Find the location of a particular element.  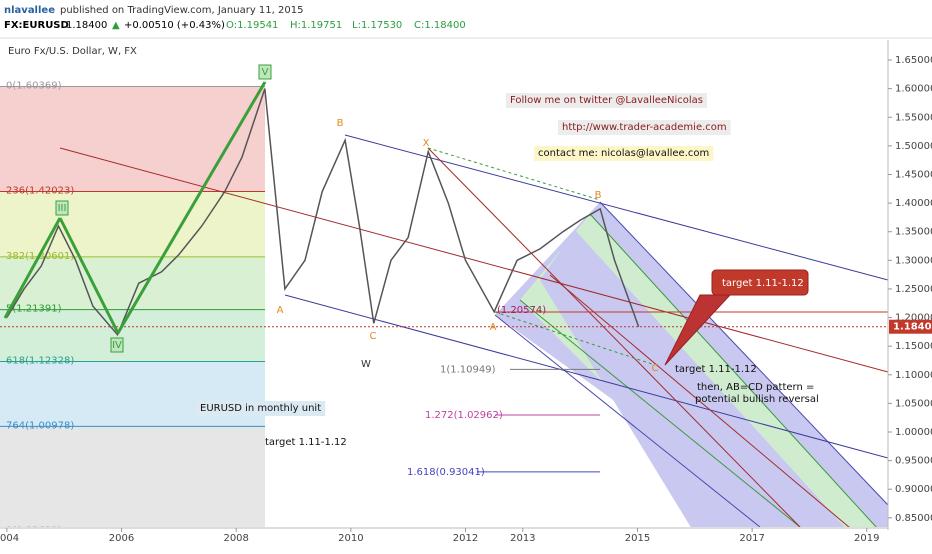

callout-box is located at coordinates (760, 282).